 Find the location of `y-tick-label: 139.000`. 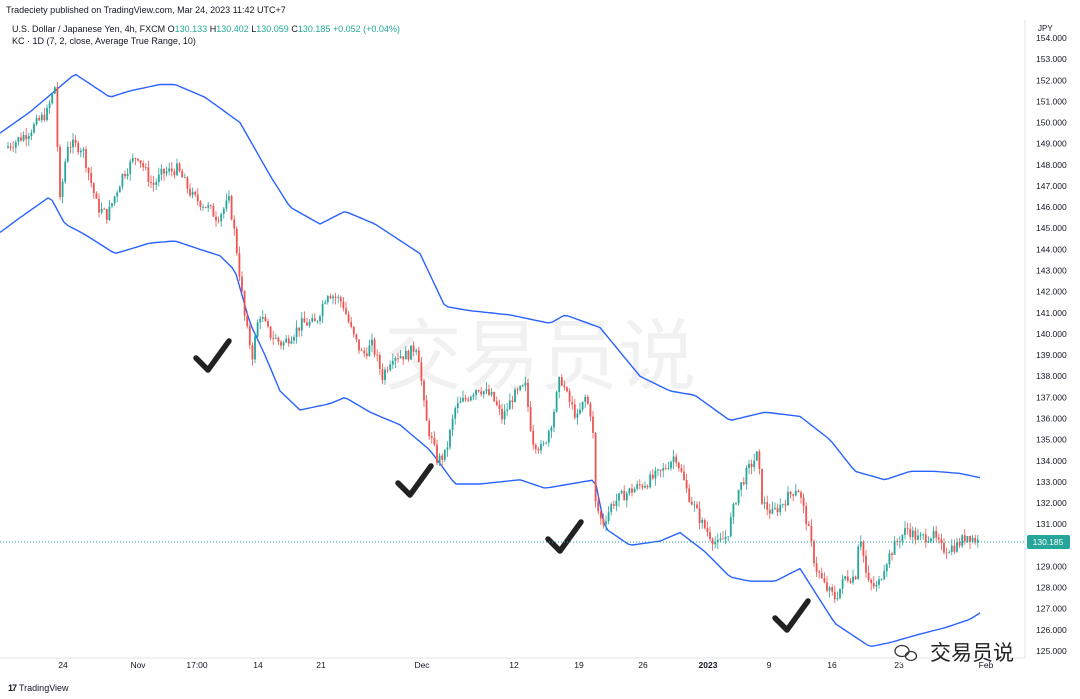

y-tick-label: 139.000 is located at coordinates (1051, 355).